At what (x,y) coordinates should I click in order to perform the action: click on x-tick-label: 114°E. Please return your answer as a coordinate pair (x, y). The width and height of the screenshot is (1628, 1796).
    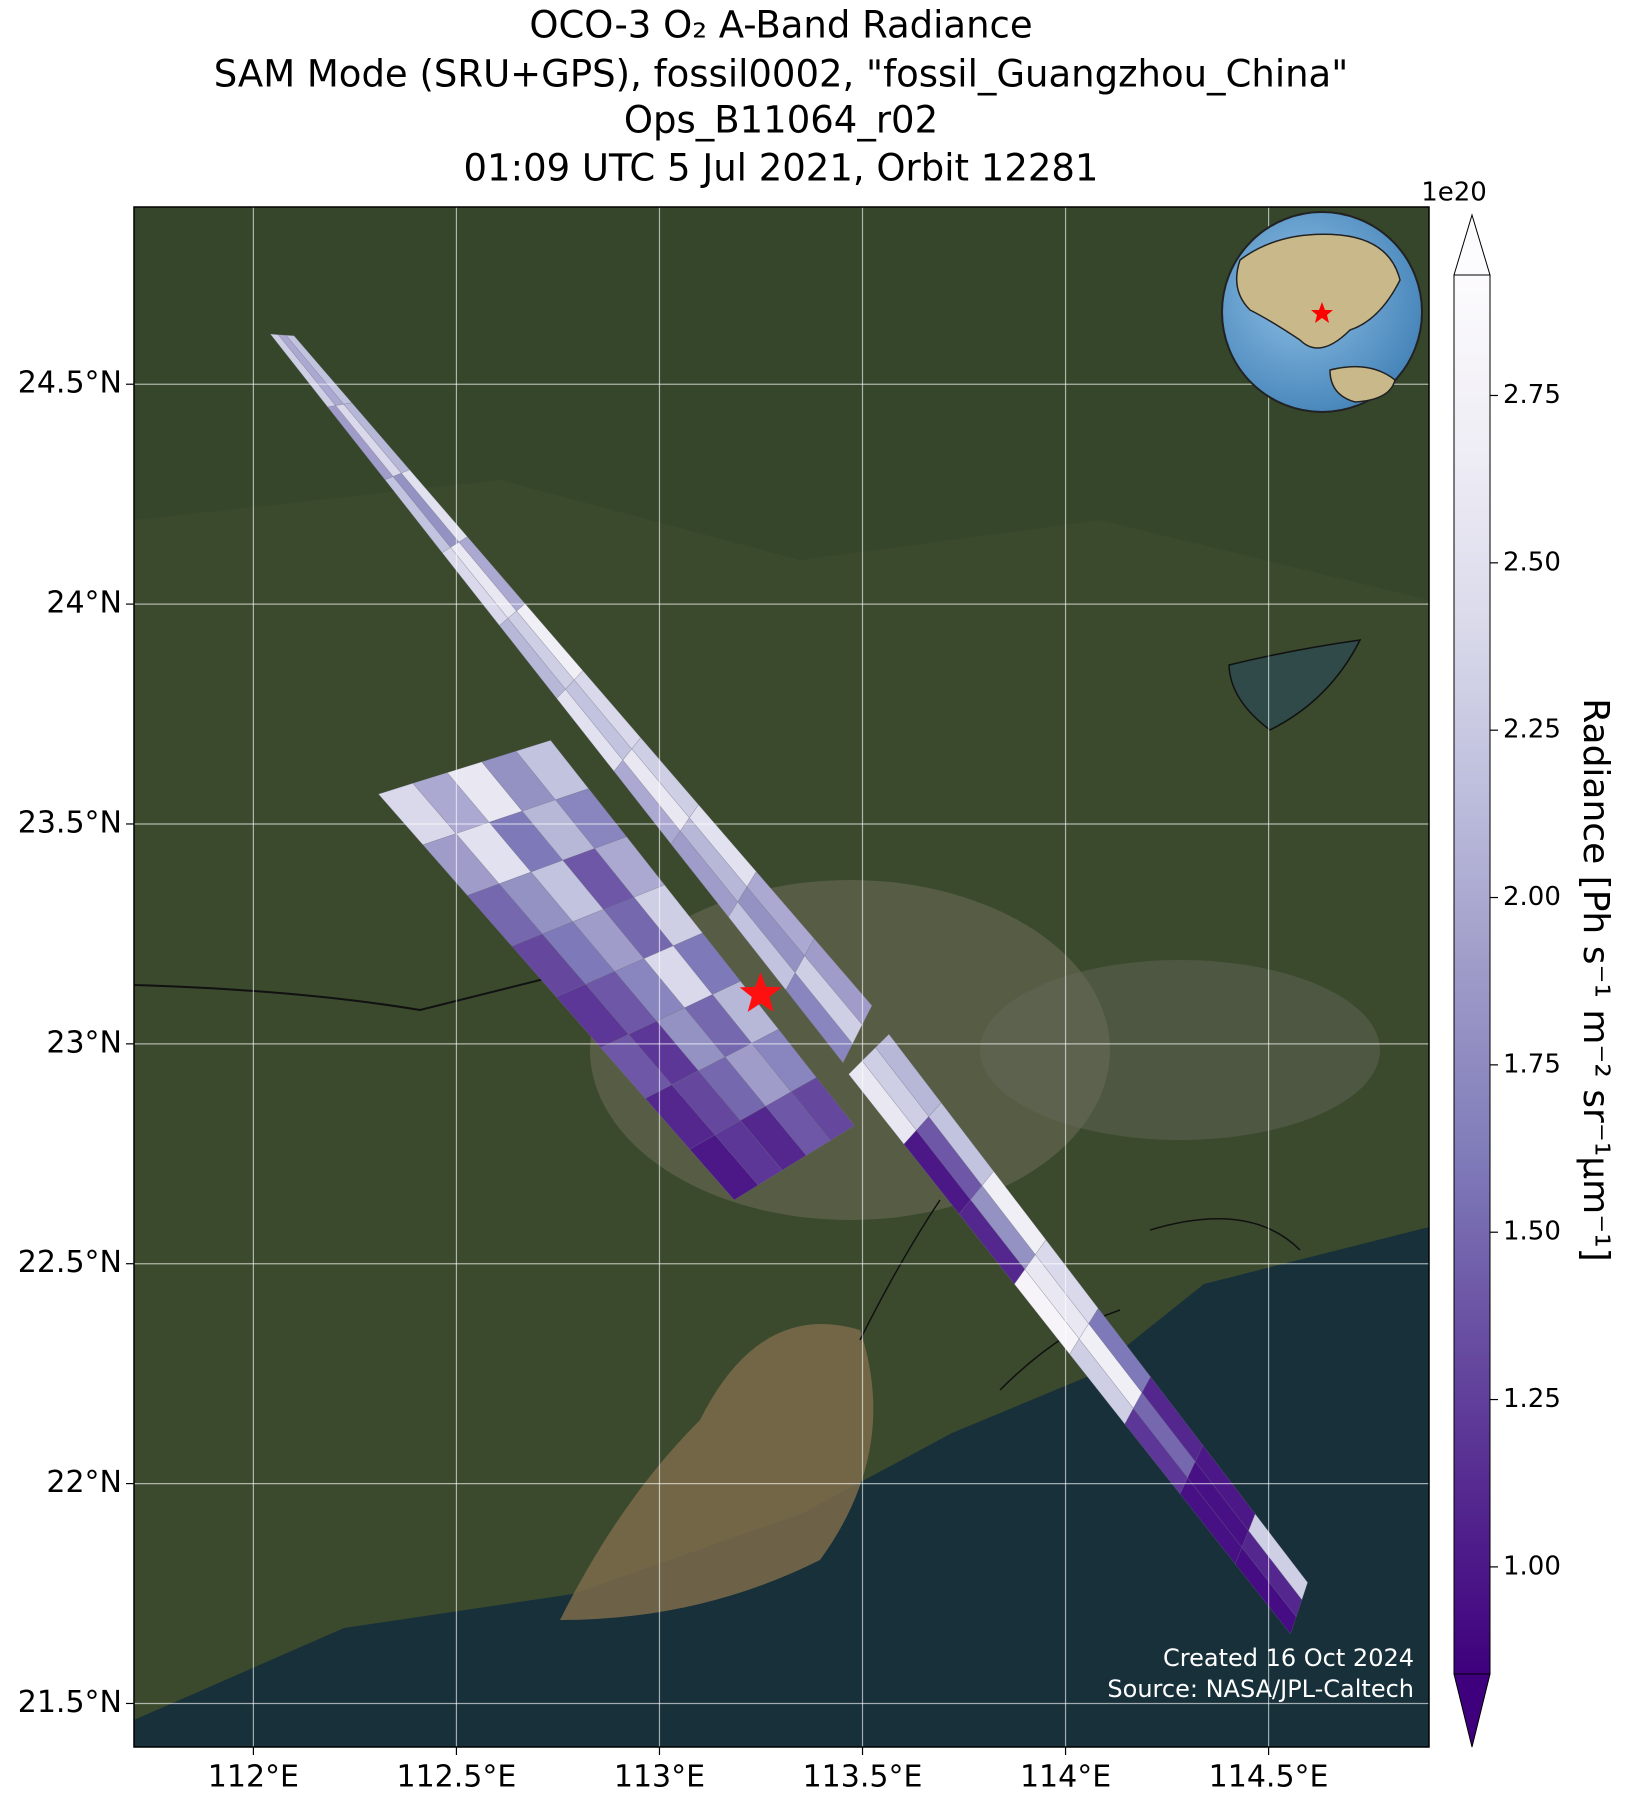
    Looking at the image, I should click on (1065, 1777).